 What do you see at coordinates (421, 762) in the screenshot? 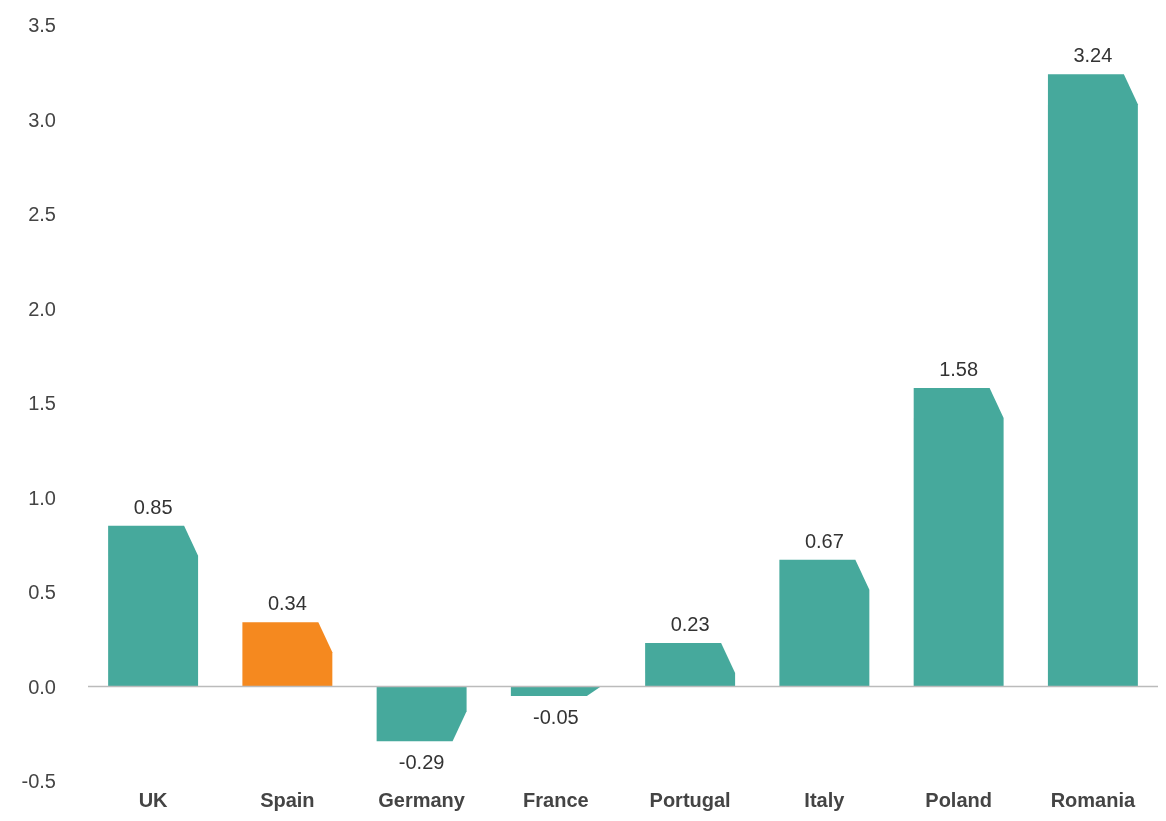
I see `data-label: -0.29` at bounding box center [421, 762].